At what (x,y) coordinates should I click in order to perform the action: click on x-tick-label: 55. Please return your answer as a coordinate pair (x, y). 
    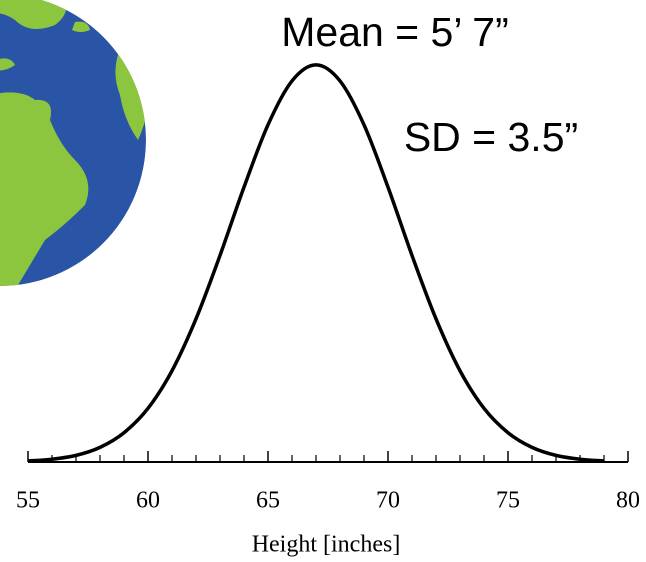
    Looking at the image, I should click on (28, 501).